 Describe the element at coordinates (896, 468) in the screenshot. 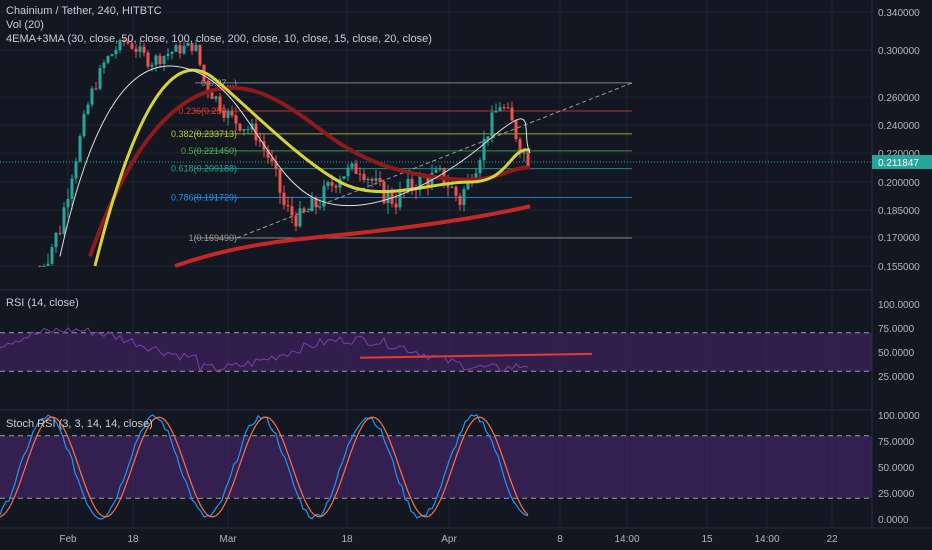

I see `stoch-tick-label: 50.0000` at that location.